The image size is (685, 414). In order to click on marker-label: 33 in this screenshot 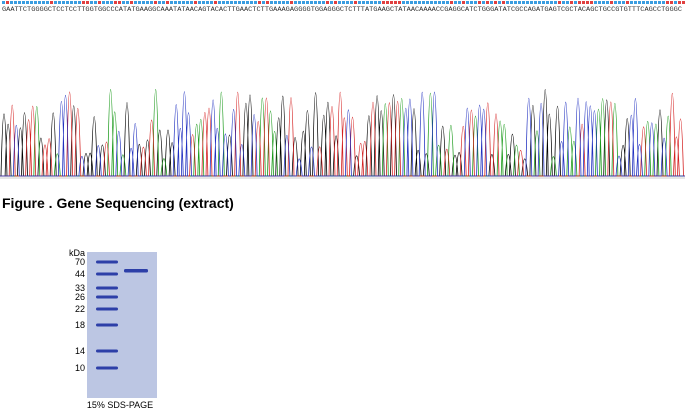, I will do `click(80, 288)`.